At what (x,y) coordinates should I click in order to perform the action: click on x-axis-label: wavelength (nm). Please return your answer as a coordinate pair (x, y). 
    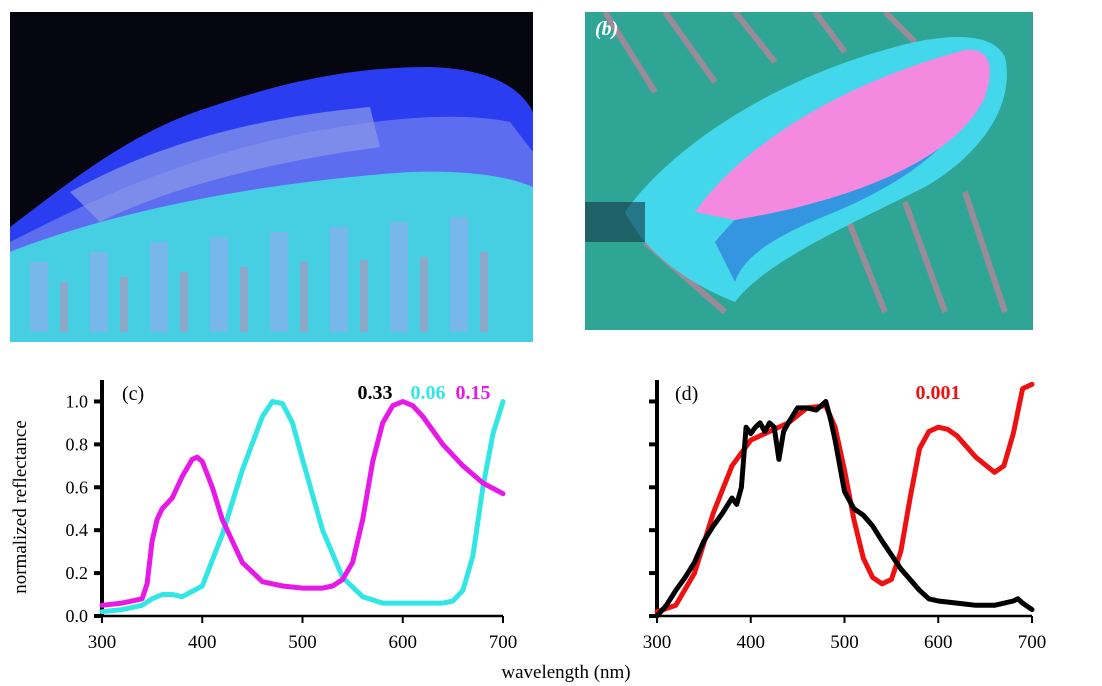
    Looking at the image, I should click on (565, 672).